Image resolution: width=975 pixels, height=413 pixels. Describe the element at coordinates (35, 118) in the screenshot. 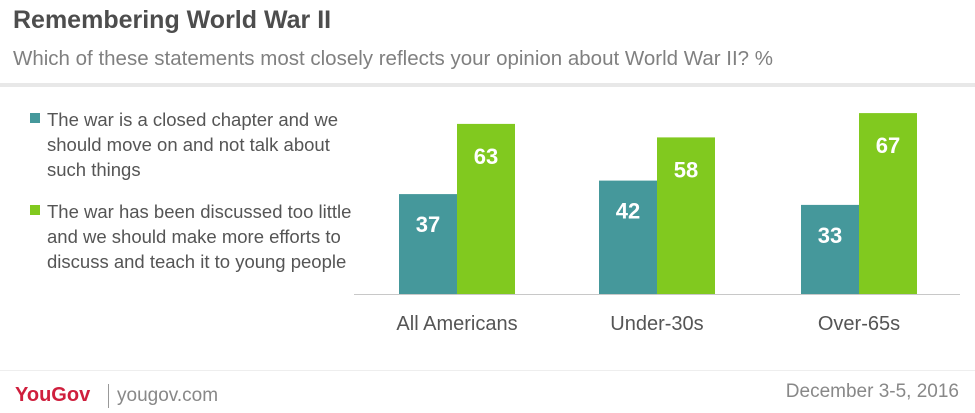

I see `legend-swatch-teal` at that location.